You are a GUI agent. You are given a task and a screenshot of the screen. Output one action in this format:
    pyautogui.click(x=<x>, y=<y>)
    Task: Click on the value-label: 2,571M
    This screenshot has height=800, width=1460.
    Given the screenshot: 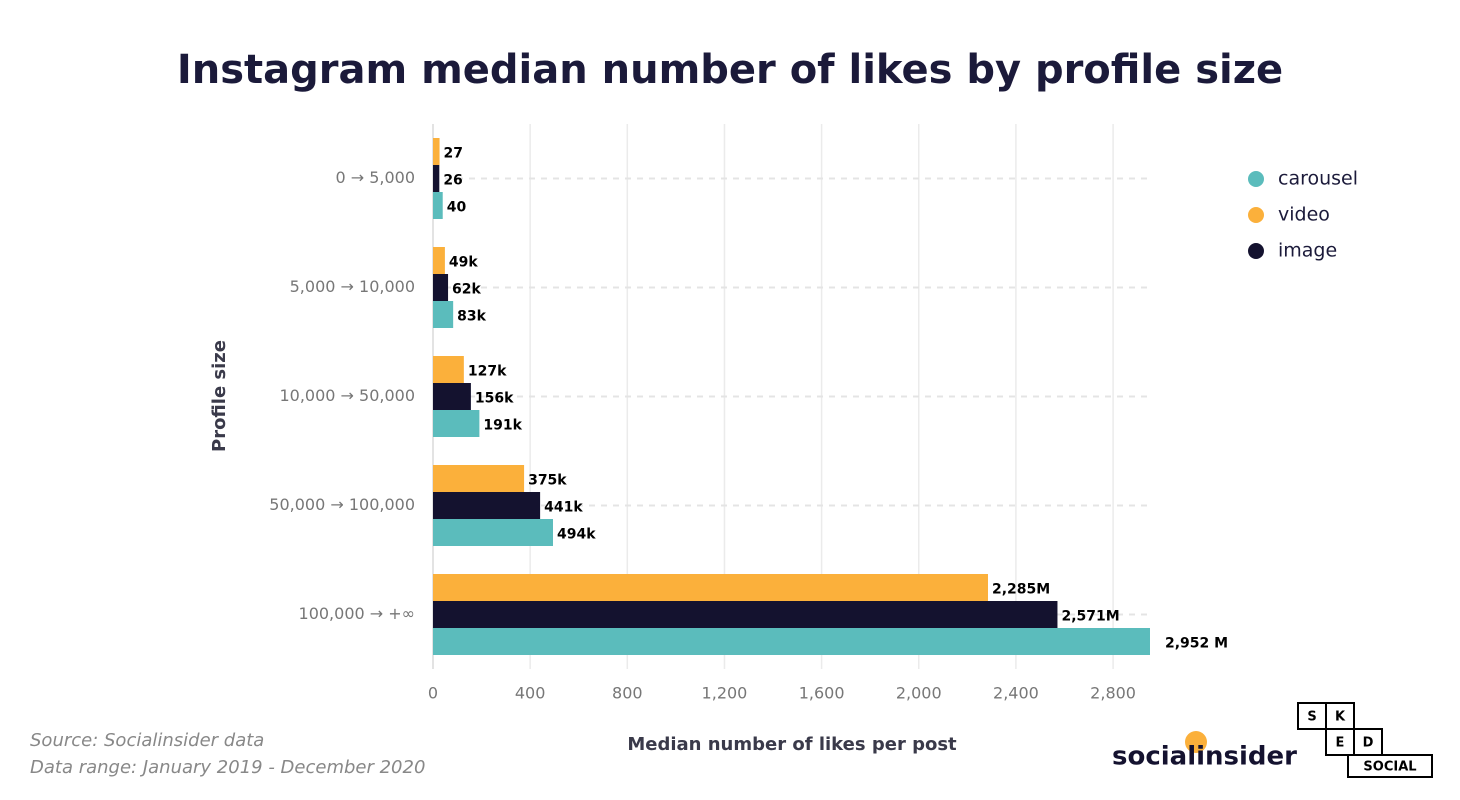 What is the action you would take?
    pyautogui.click(x=1090, y=617)
    